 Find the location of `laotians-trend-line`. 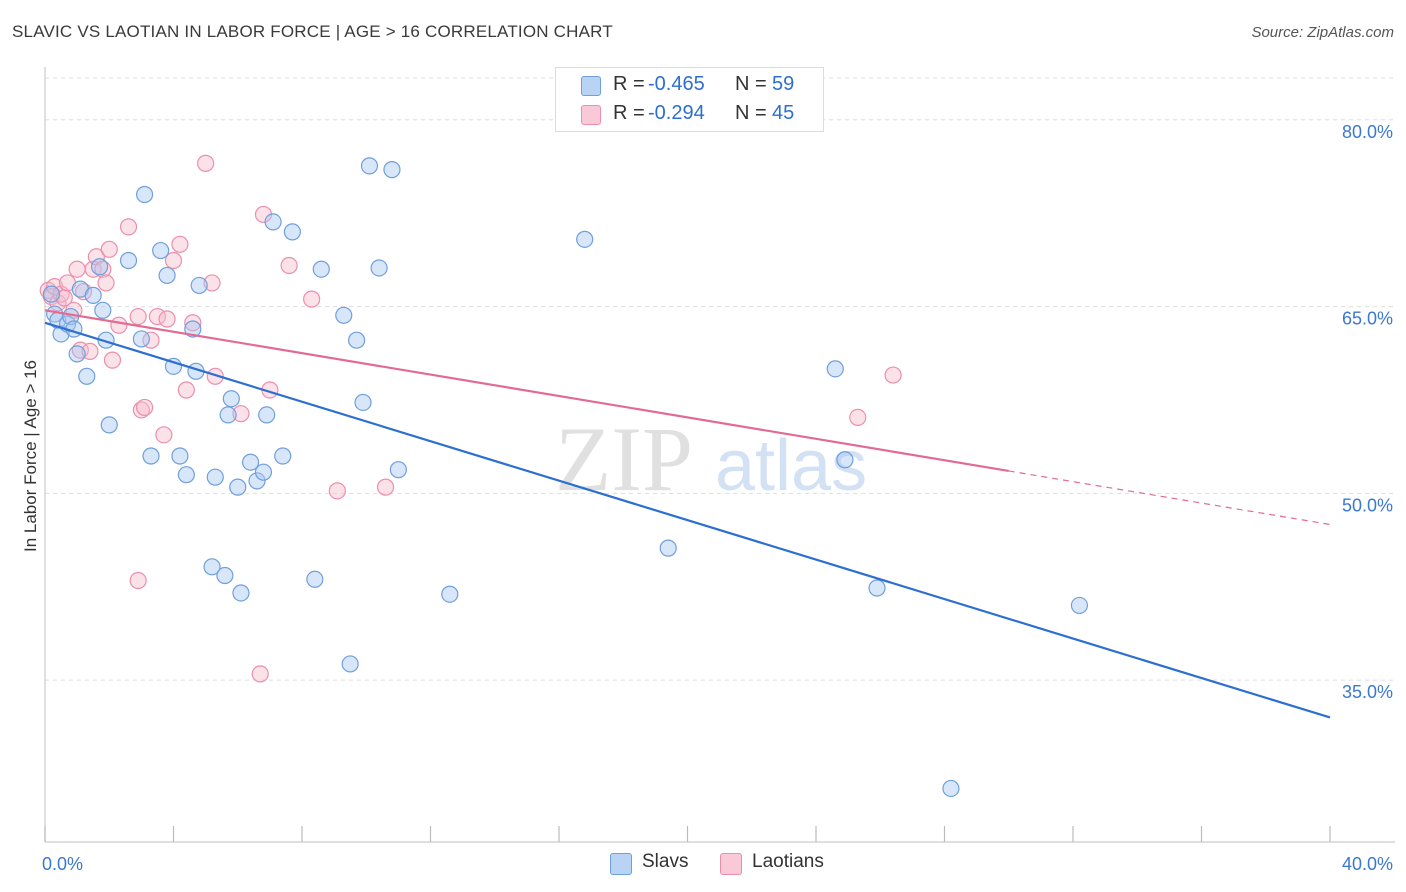

laotians-trend-line is located at coordinates (526, 391).